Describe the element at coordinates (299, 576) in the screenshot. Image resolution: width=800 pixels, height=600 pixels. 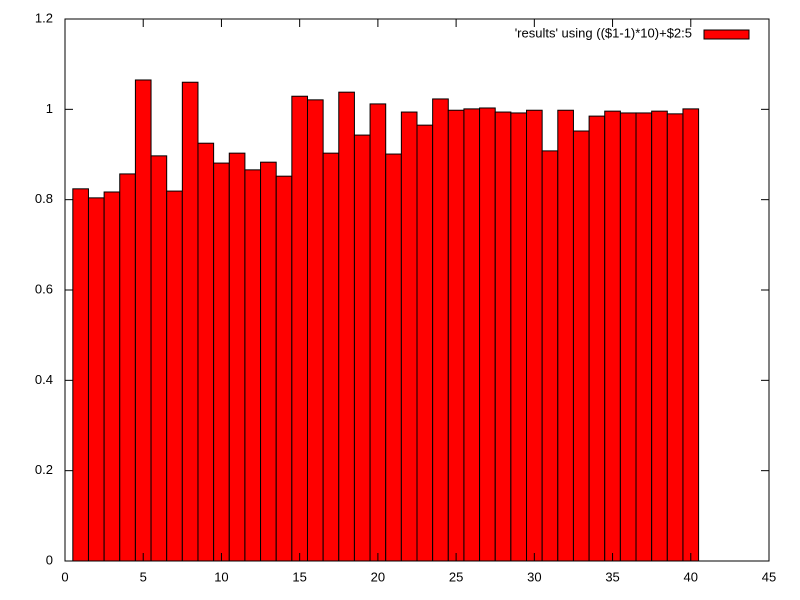
I see `x-tick-label: 15` at that location.